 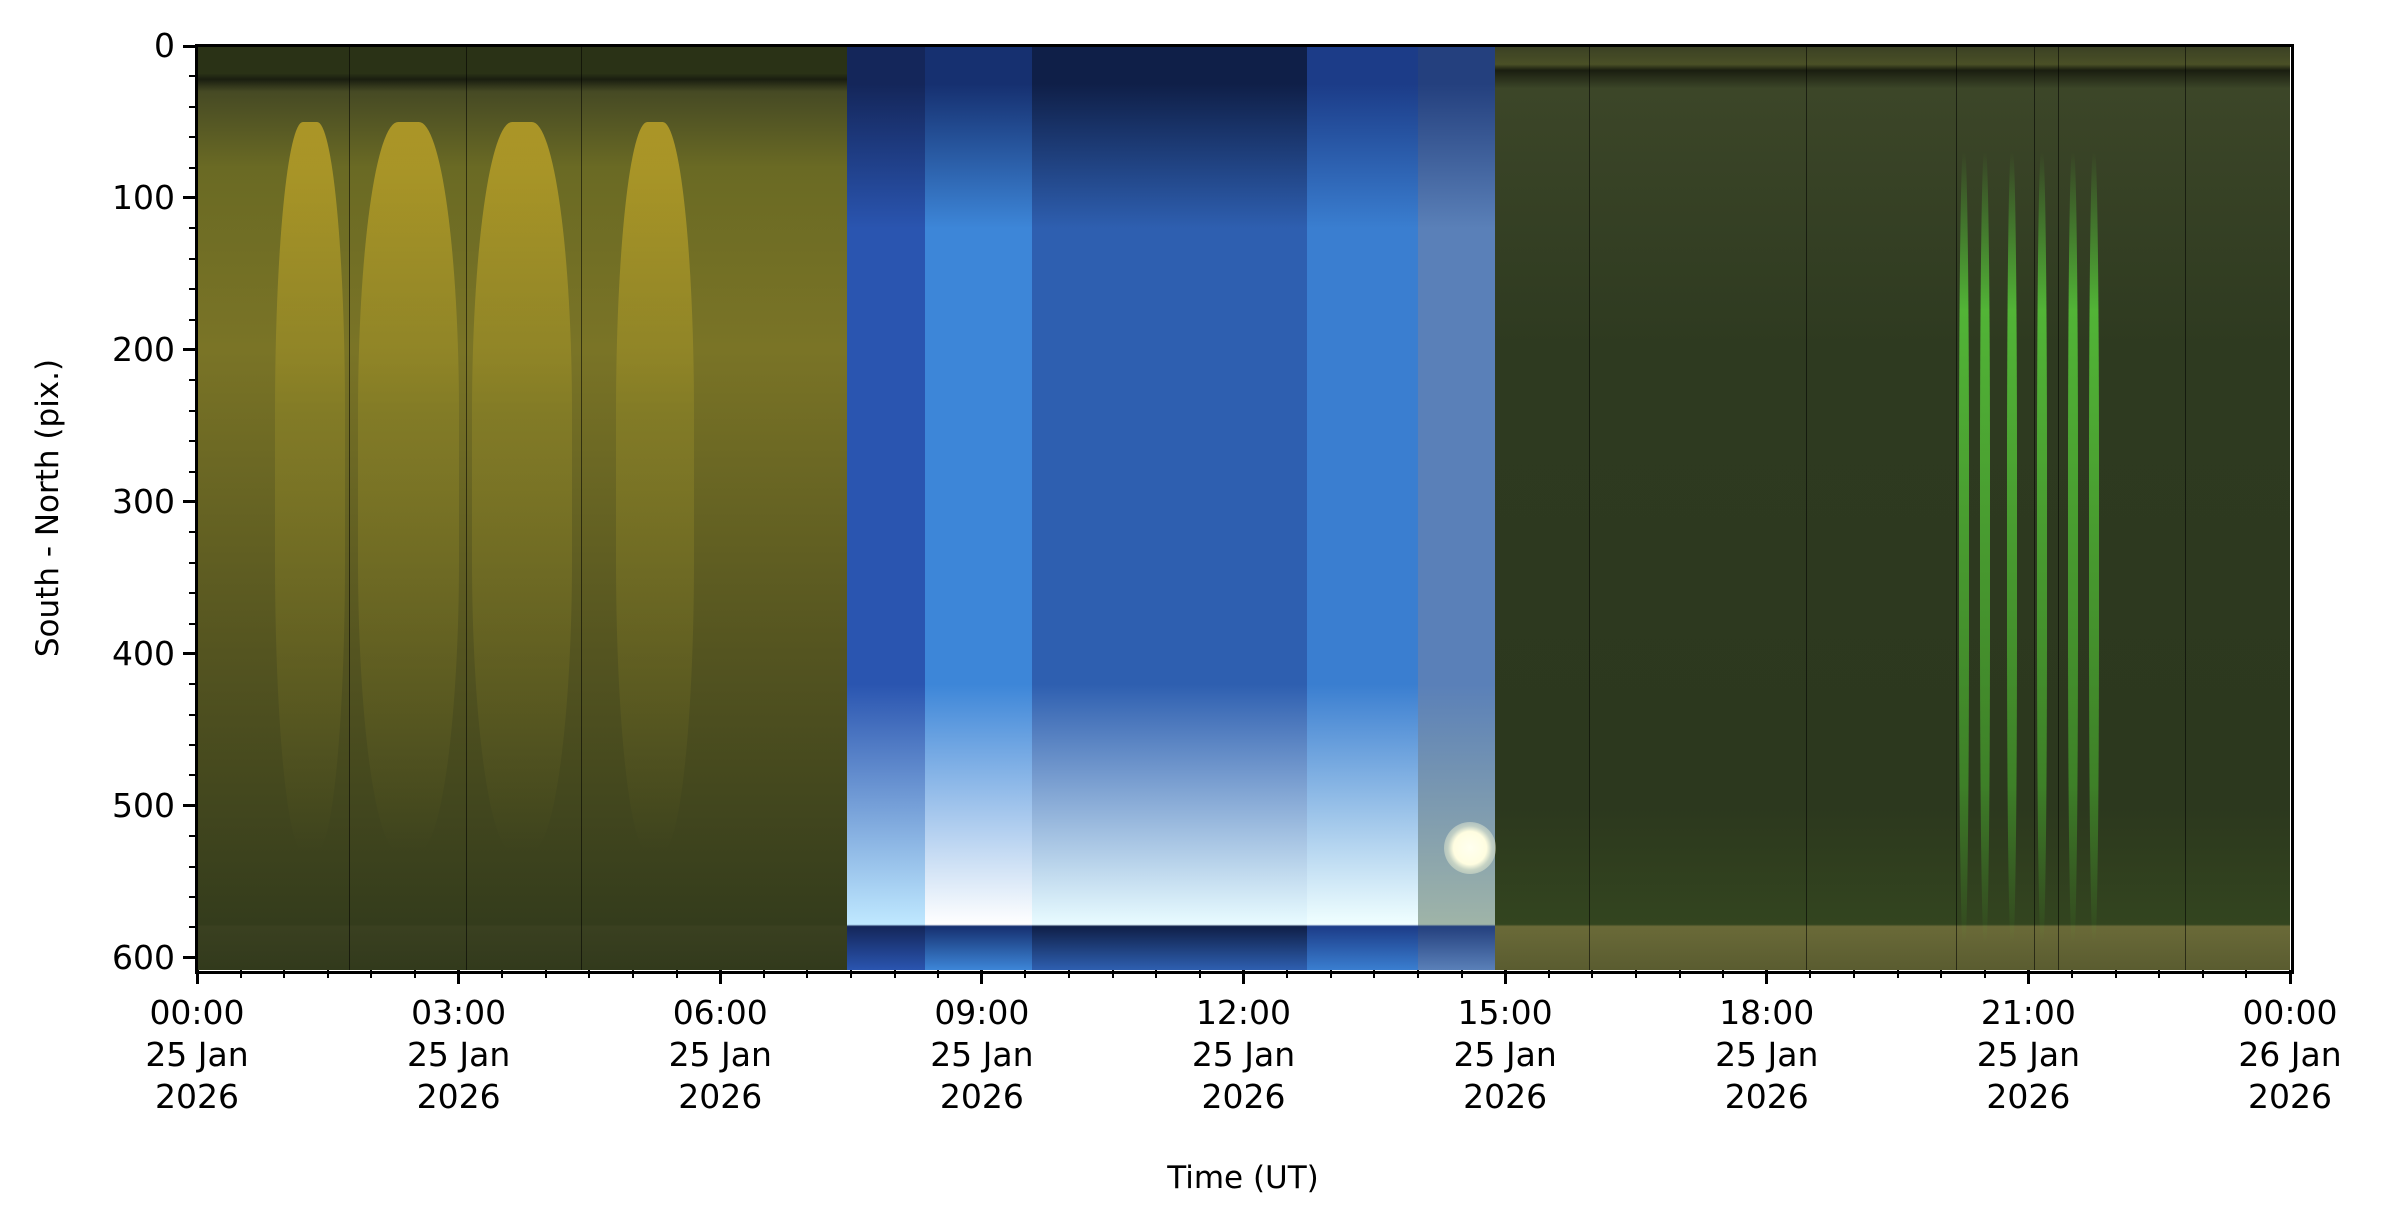 I want to click on x-tick-label: 18:00 25 Jan 2026, so click(x=1767, y=1055).